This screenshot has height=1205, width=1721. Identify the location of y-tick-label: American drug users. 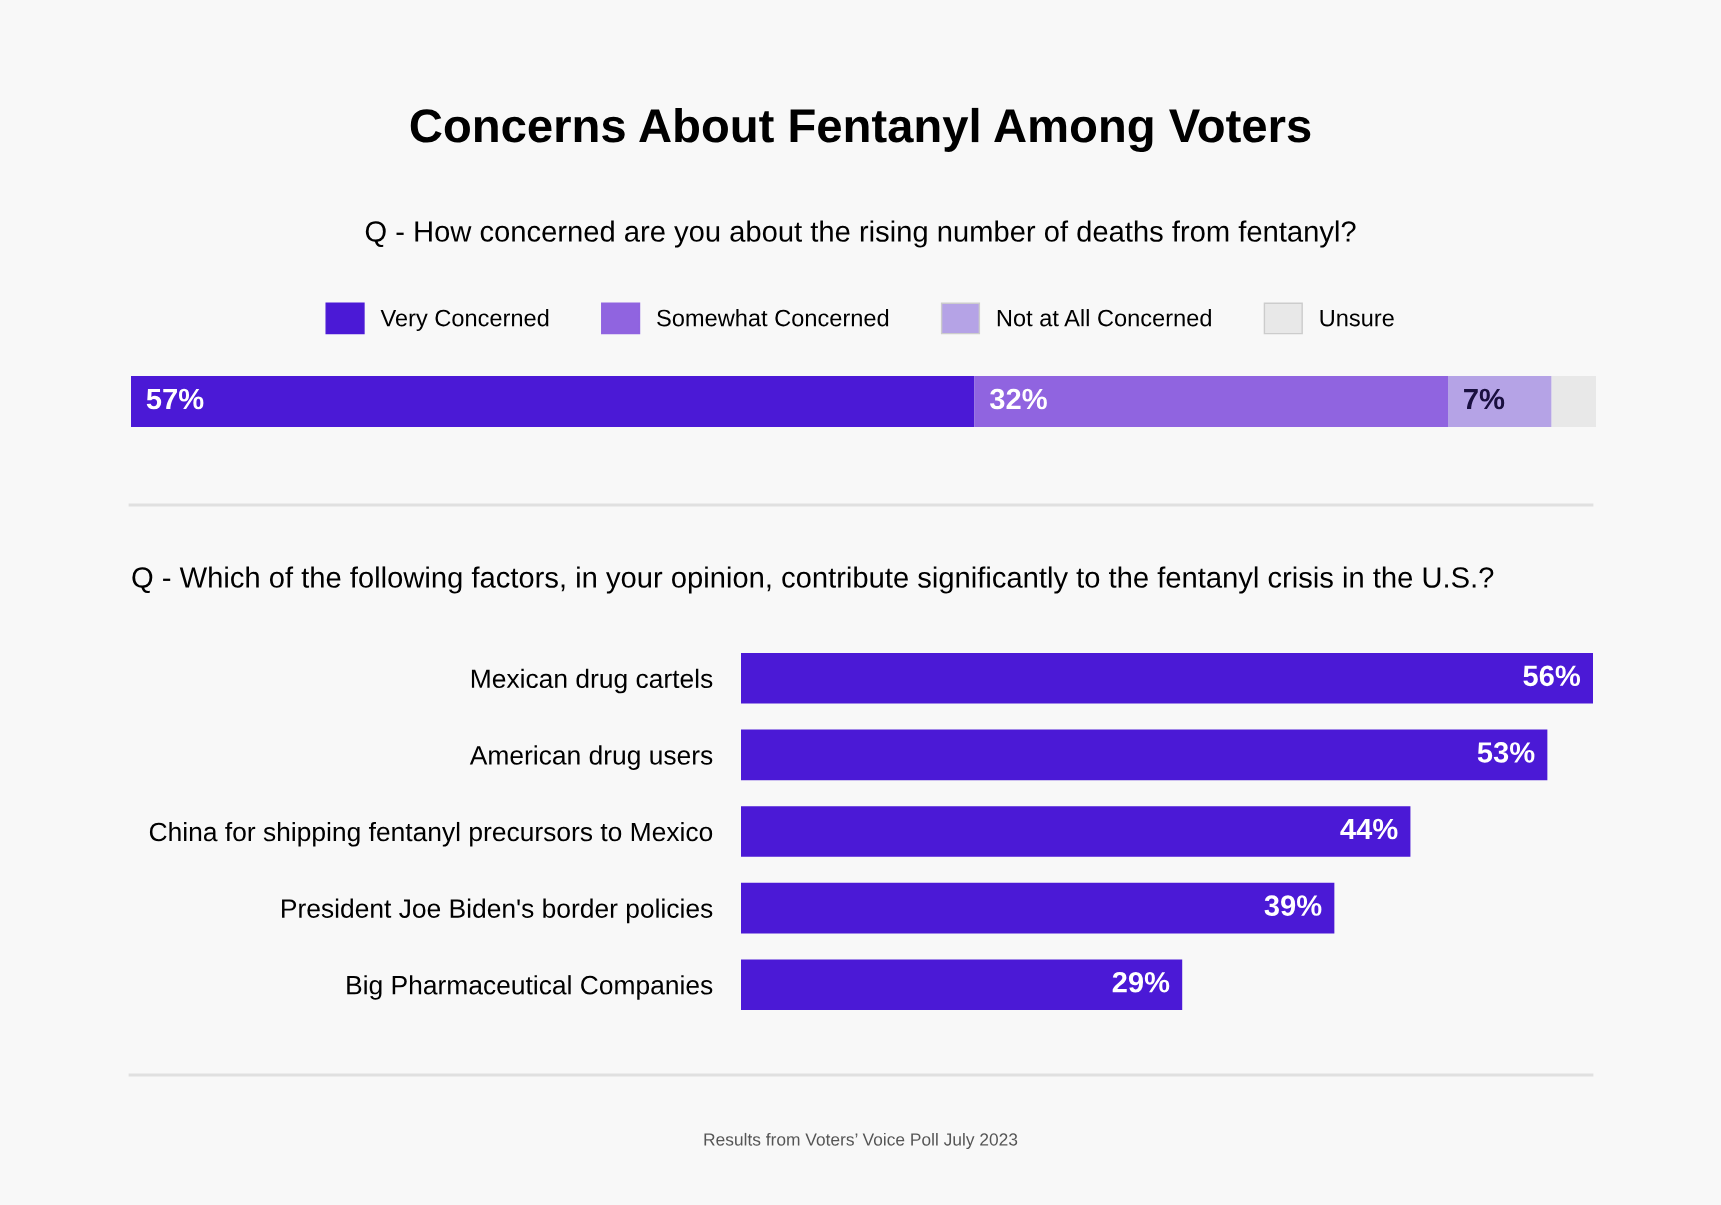
(591, 757).